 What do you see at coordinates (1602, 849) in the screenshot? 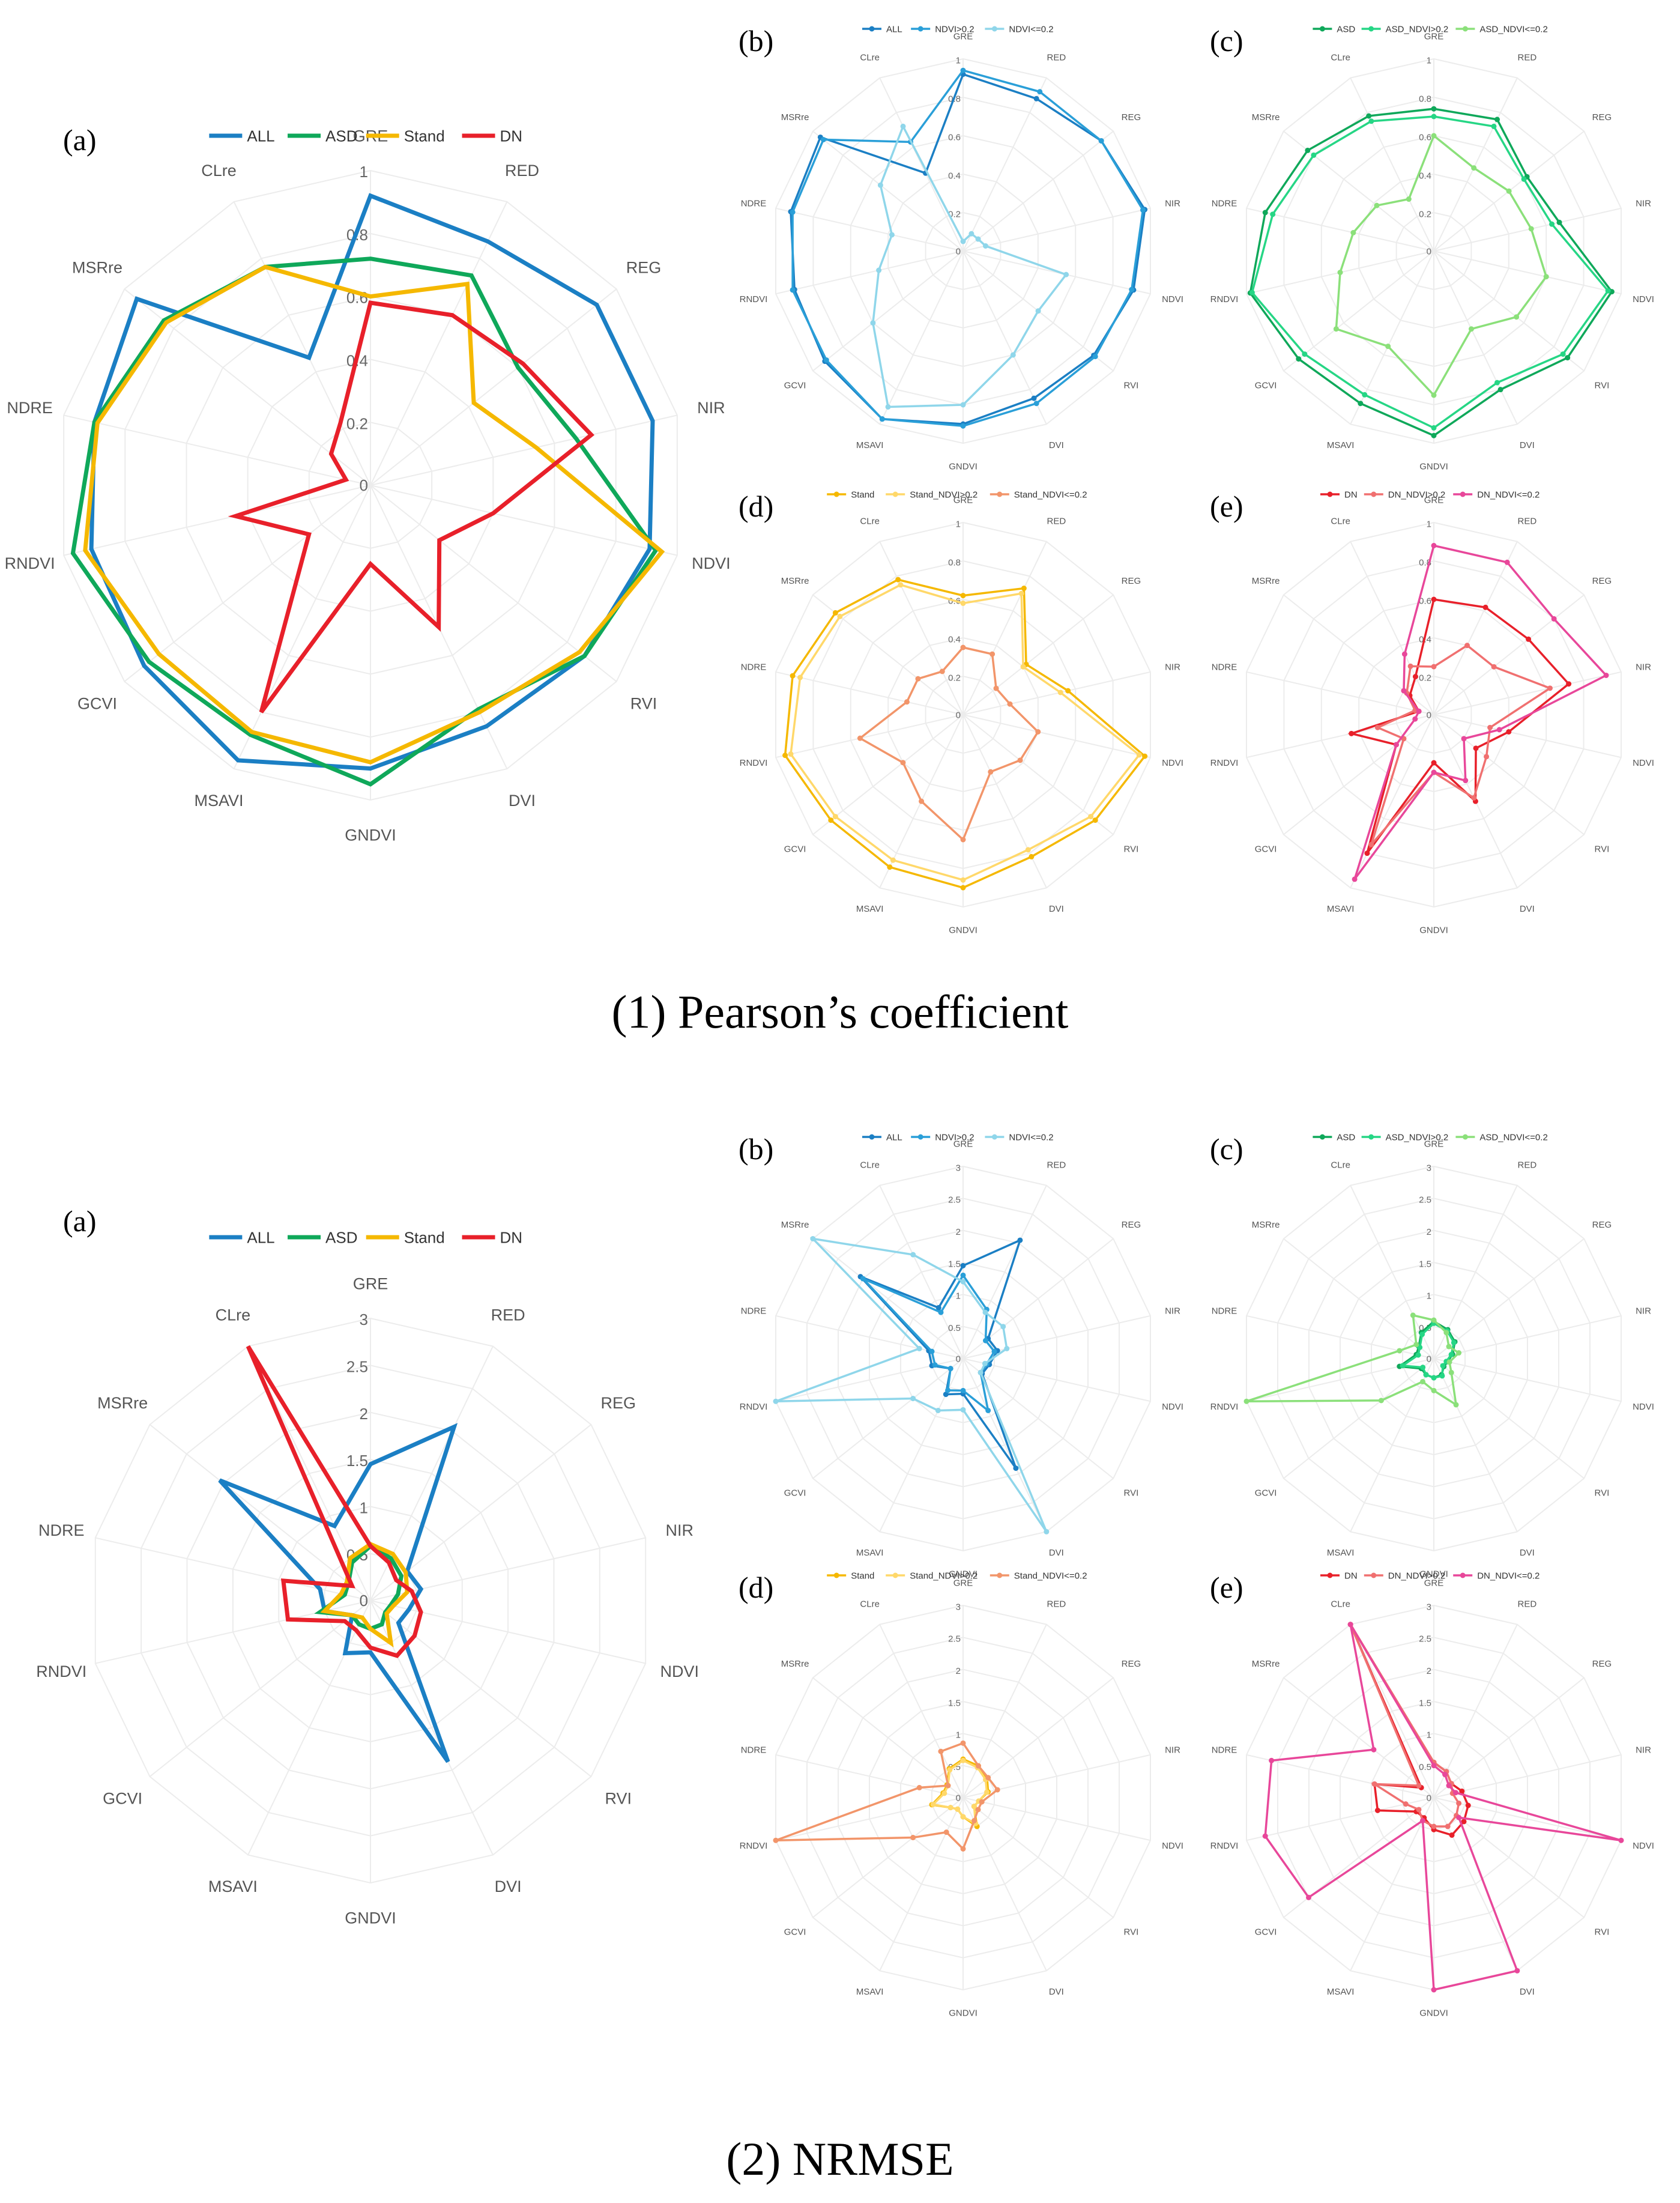
I see `axis-label-rvi: RVI` at bounding box center [1602, 849].